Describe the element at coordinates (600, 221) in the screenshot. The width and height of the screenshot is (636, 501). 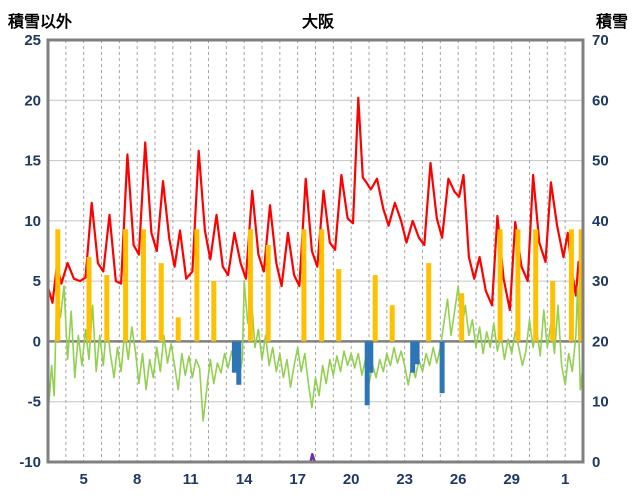
I see `axis-tick-label: 40` at that location.